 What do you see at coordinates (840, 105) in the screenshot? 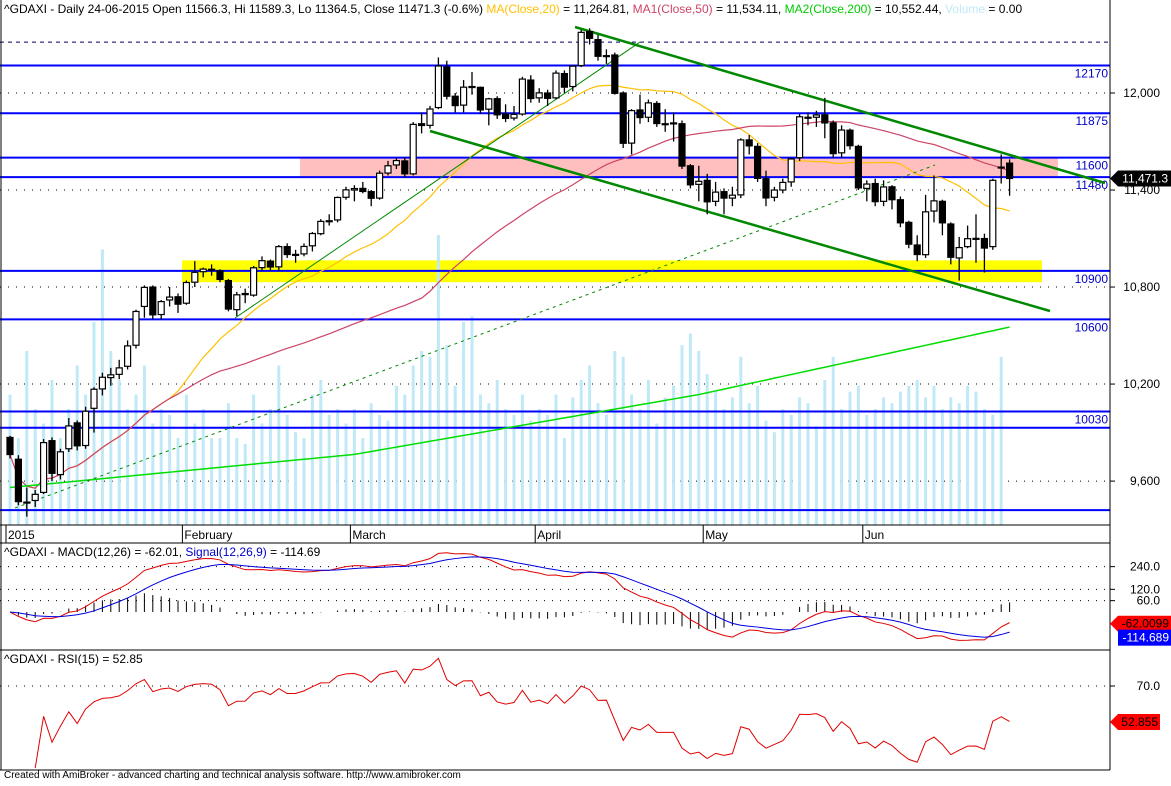
I see `upper-channel-trendline` at bounding box center [840, 105].